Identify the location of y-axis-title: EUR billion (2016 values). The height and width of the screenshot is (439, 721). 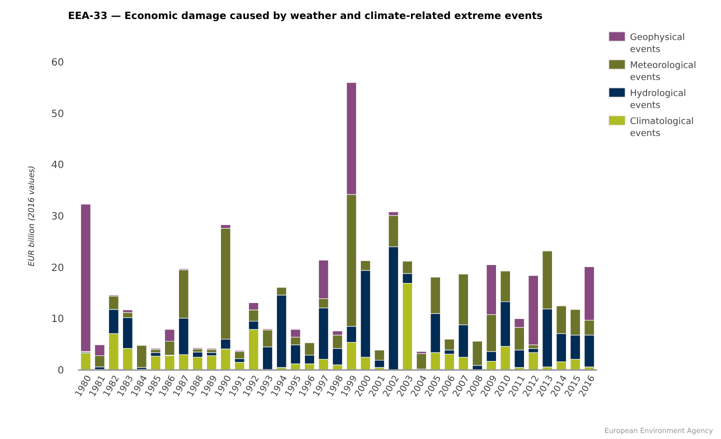
(31, 216).